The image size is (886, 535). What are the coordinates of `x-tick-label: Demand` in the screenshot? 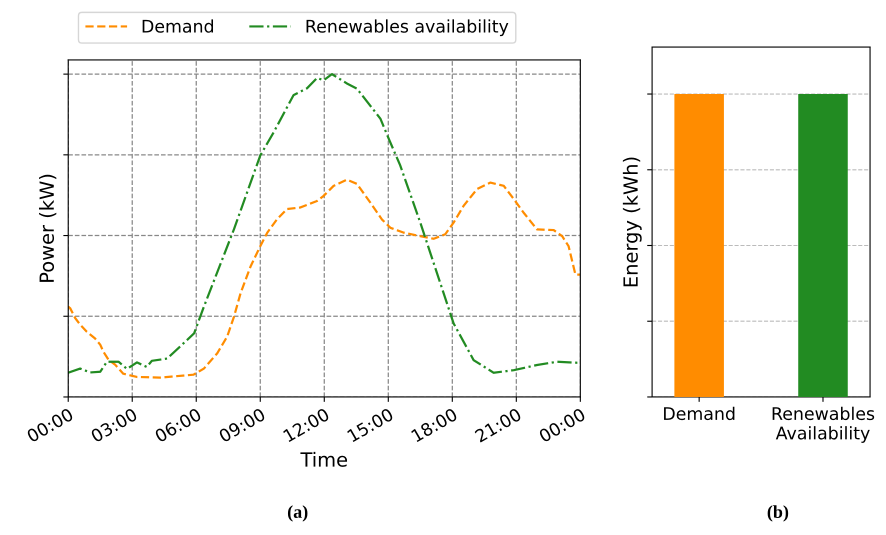 It's located at (699, 413).